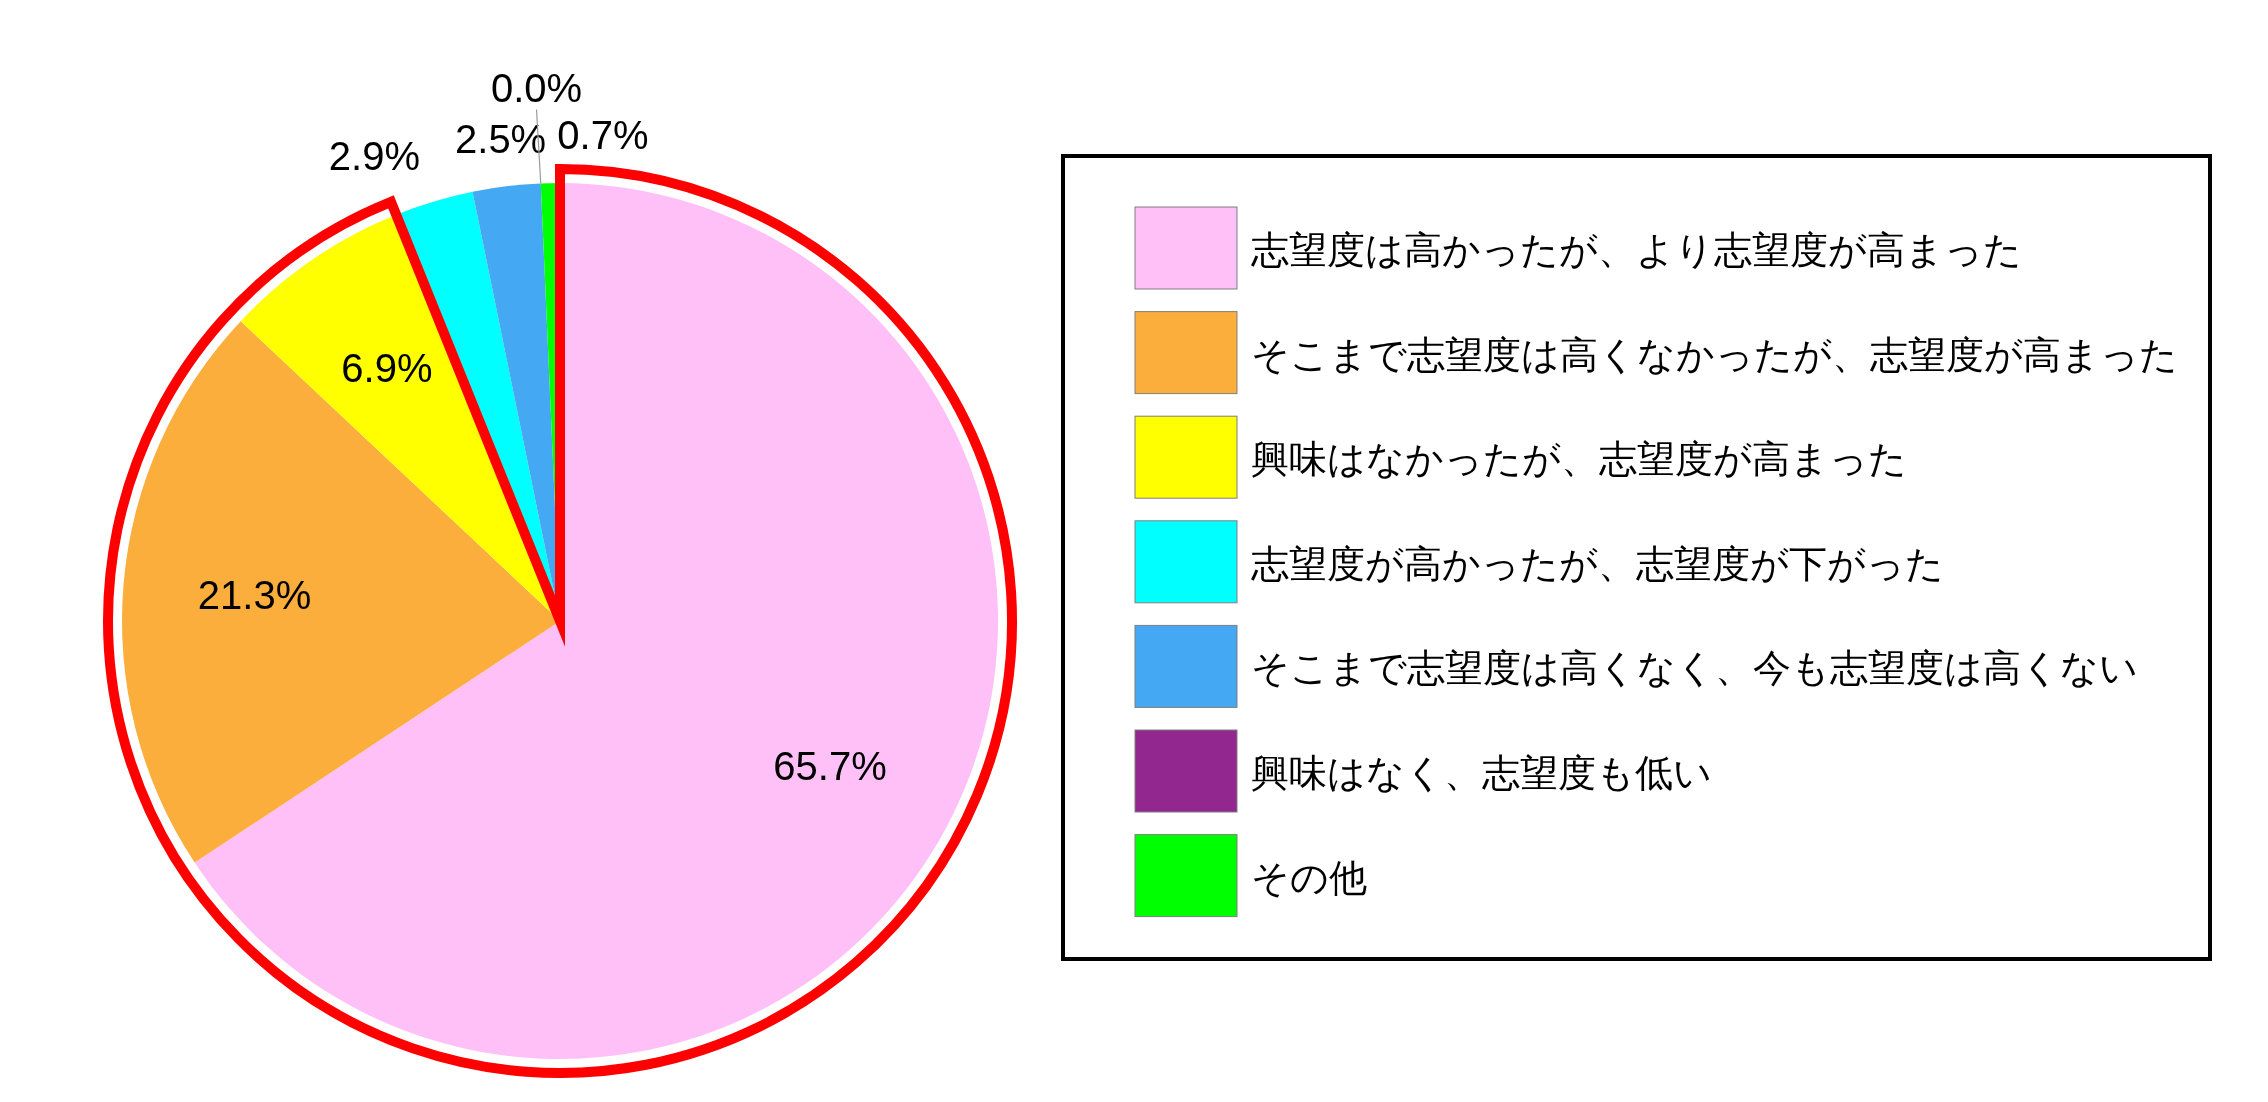 The height and width of the screenshot is (1102, 2268). I want to click on data-label: 65.7%, so click(830, 766).